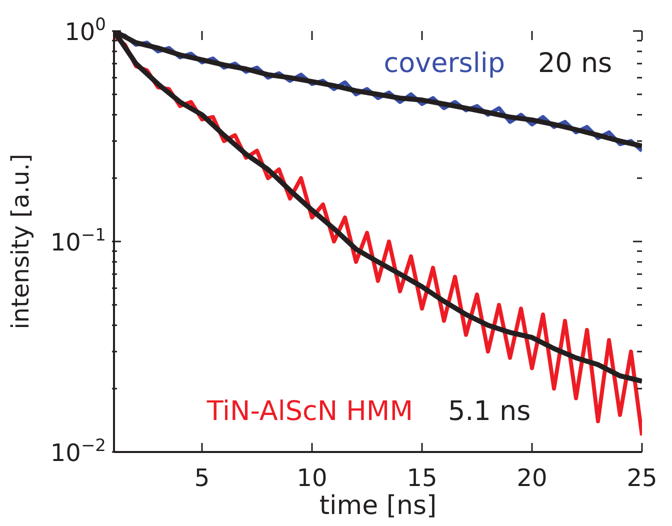  What do you see at coordinates (20, 242) in the screenshot?
I see `y-axis-title: intensity [a.u.]` at bounding box center [20, 242].